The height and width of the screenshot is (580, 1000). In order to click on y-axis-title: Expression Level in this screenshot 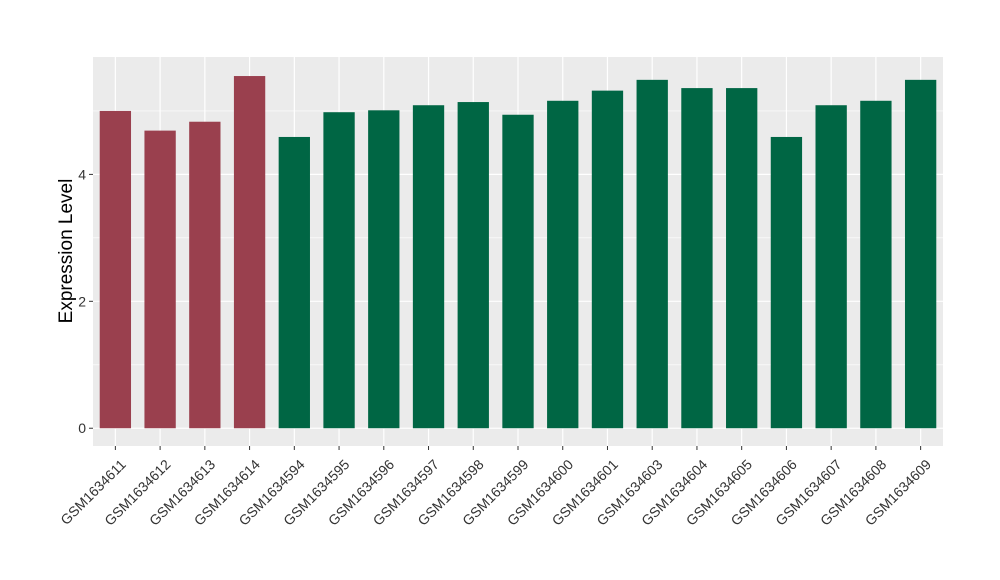, I will do `click(66, 251)`.